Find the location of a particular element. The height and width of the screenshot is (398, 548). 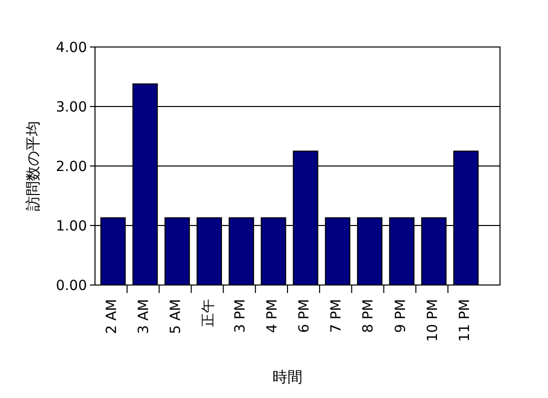

x-tick-label: 9 PM is located at coordinates (400, 316).